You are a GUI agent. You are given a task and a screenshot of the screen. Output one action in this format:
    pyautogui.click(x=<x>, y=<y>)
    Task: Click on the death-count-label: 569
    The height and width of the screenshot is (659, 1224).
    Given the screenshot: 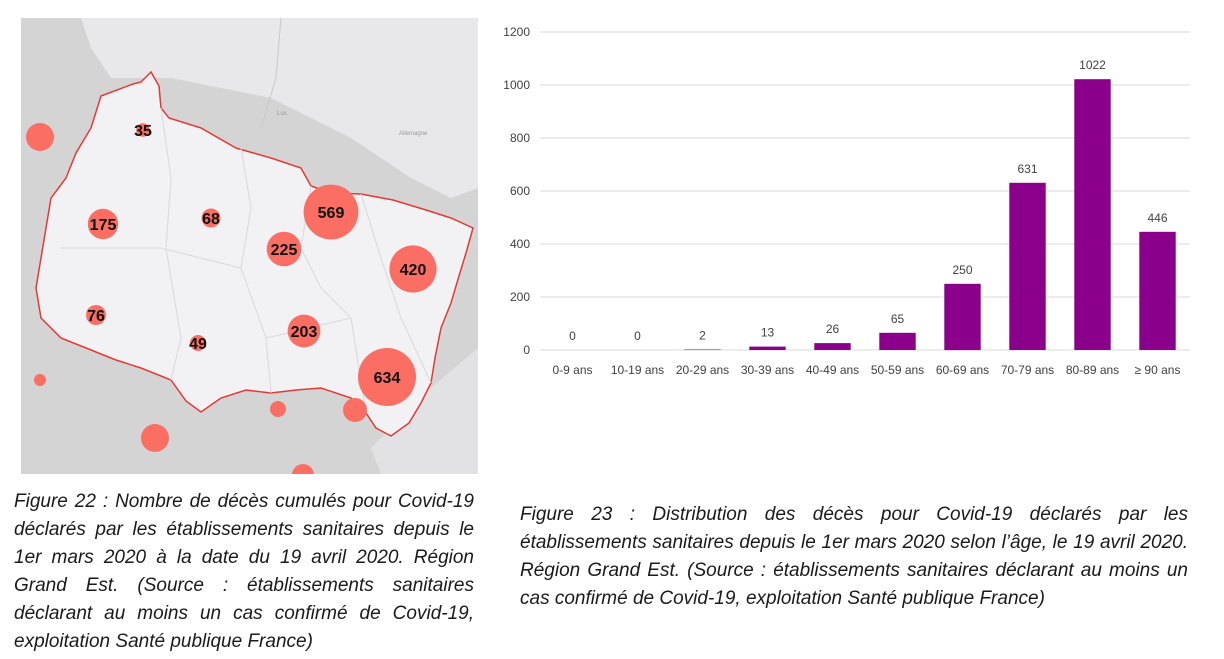 What is the action you would take?
    pyautogui.click(x=331, y=213)
    